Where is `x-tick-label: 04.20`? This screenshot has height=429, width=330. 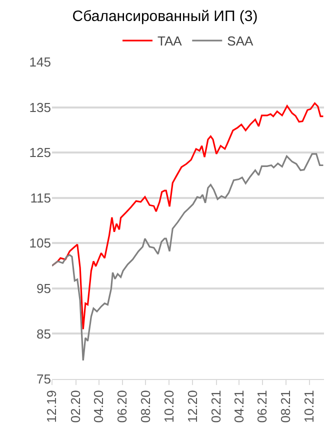
x-tick-label: 04.20 is located at coordinates (98, 406).